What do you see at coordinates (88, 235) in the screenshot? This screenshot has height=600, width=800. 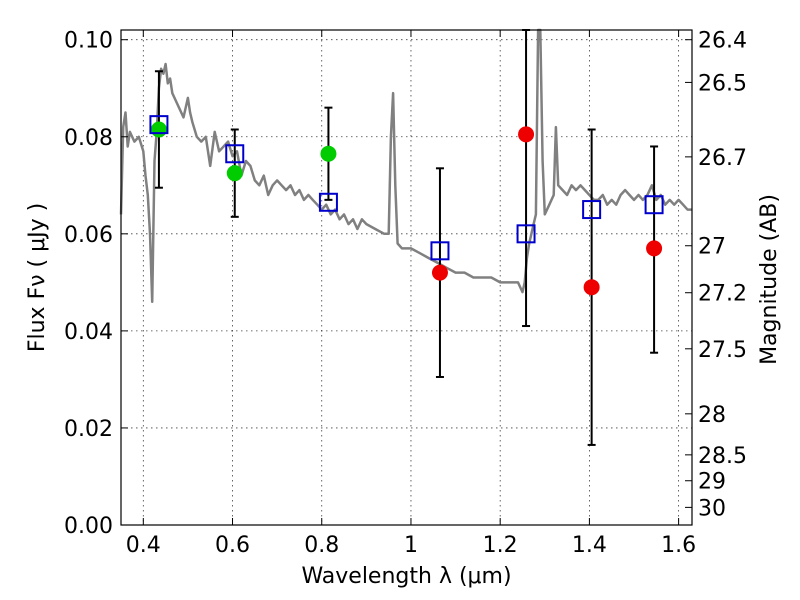 I see `y-tick-label-3: 0.06` at bounding box center [88, 235].